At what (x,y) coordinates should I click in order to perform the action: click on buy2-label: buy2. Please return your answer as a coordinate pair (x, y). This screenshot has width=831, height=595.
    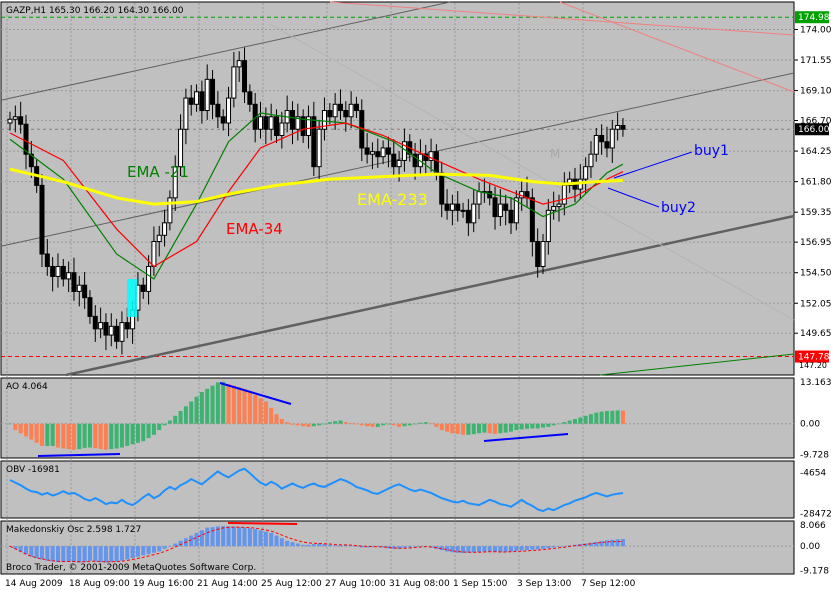
    Looking at the image, I should click on (678, 208).